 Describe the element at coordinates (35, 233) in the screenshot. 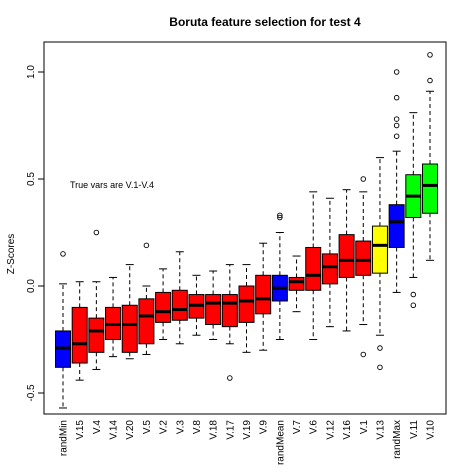

I see `y-axis: -0.5 0.0 0.5 1.0` at that location.